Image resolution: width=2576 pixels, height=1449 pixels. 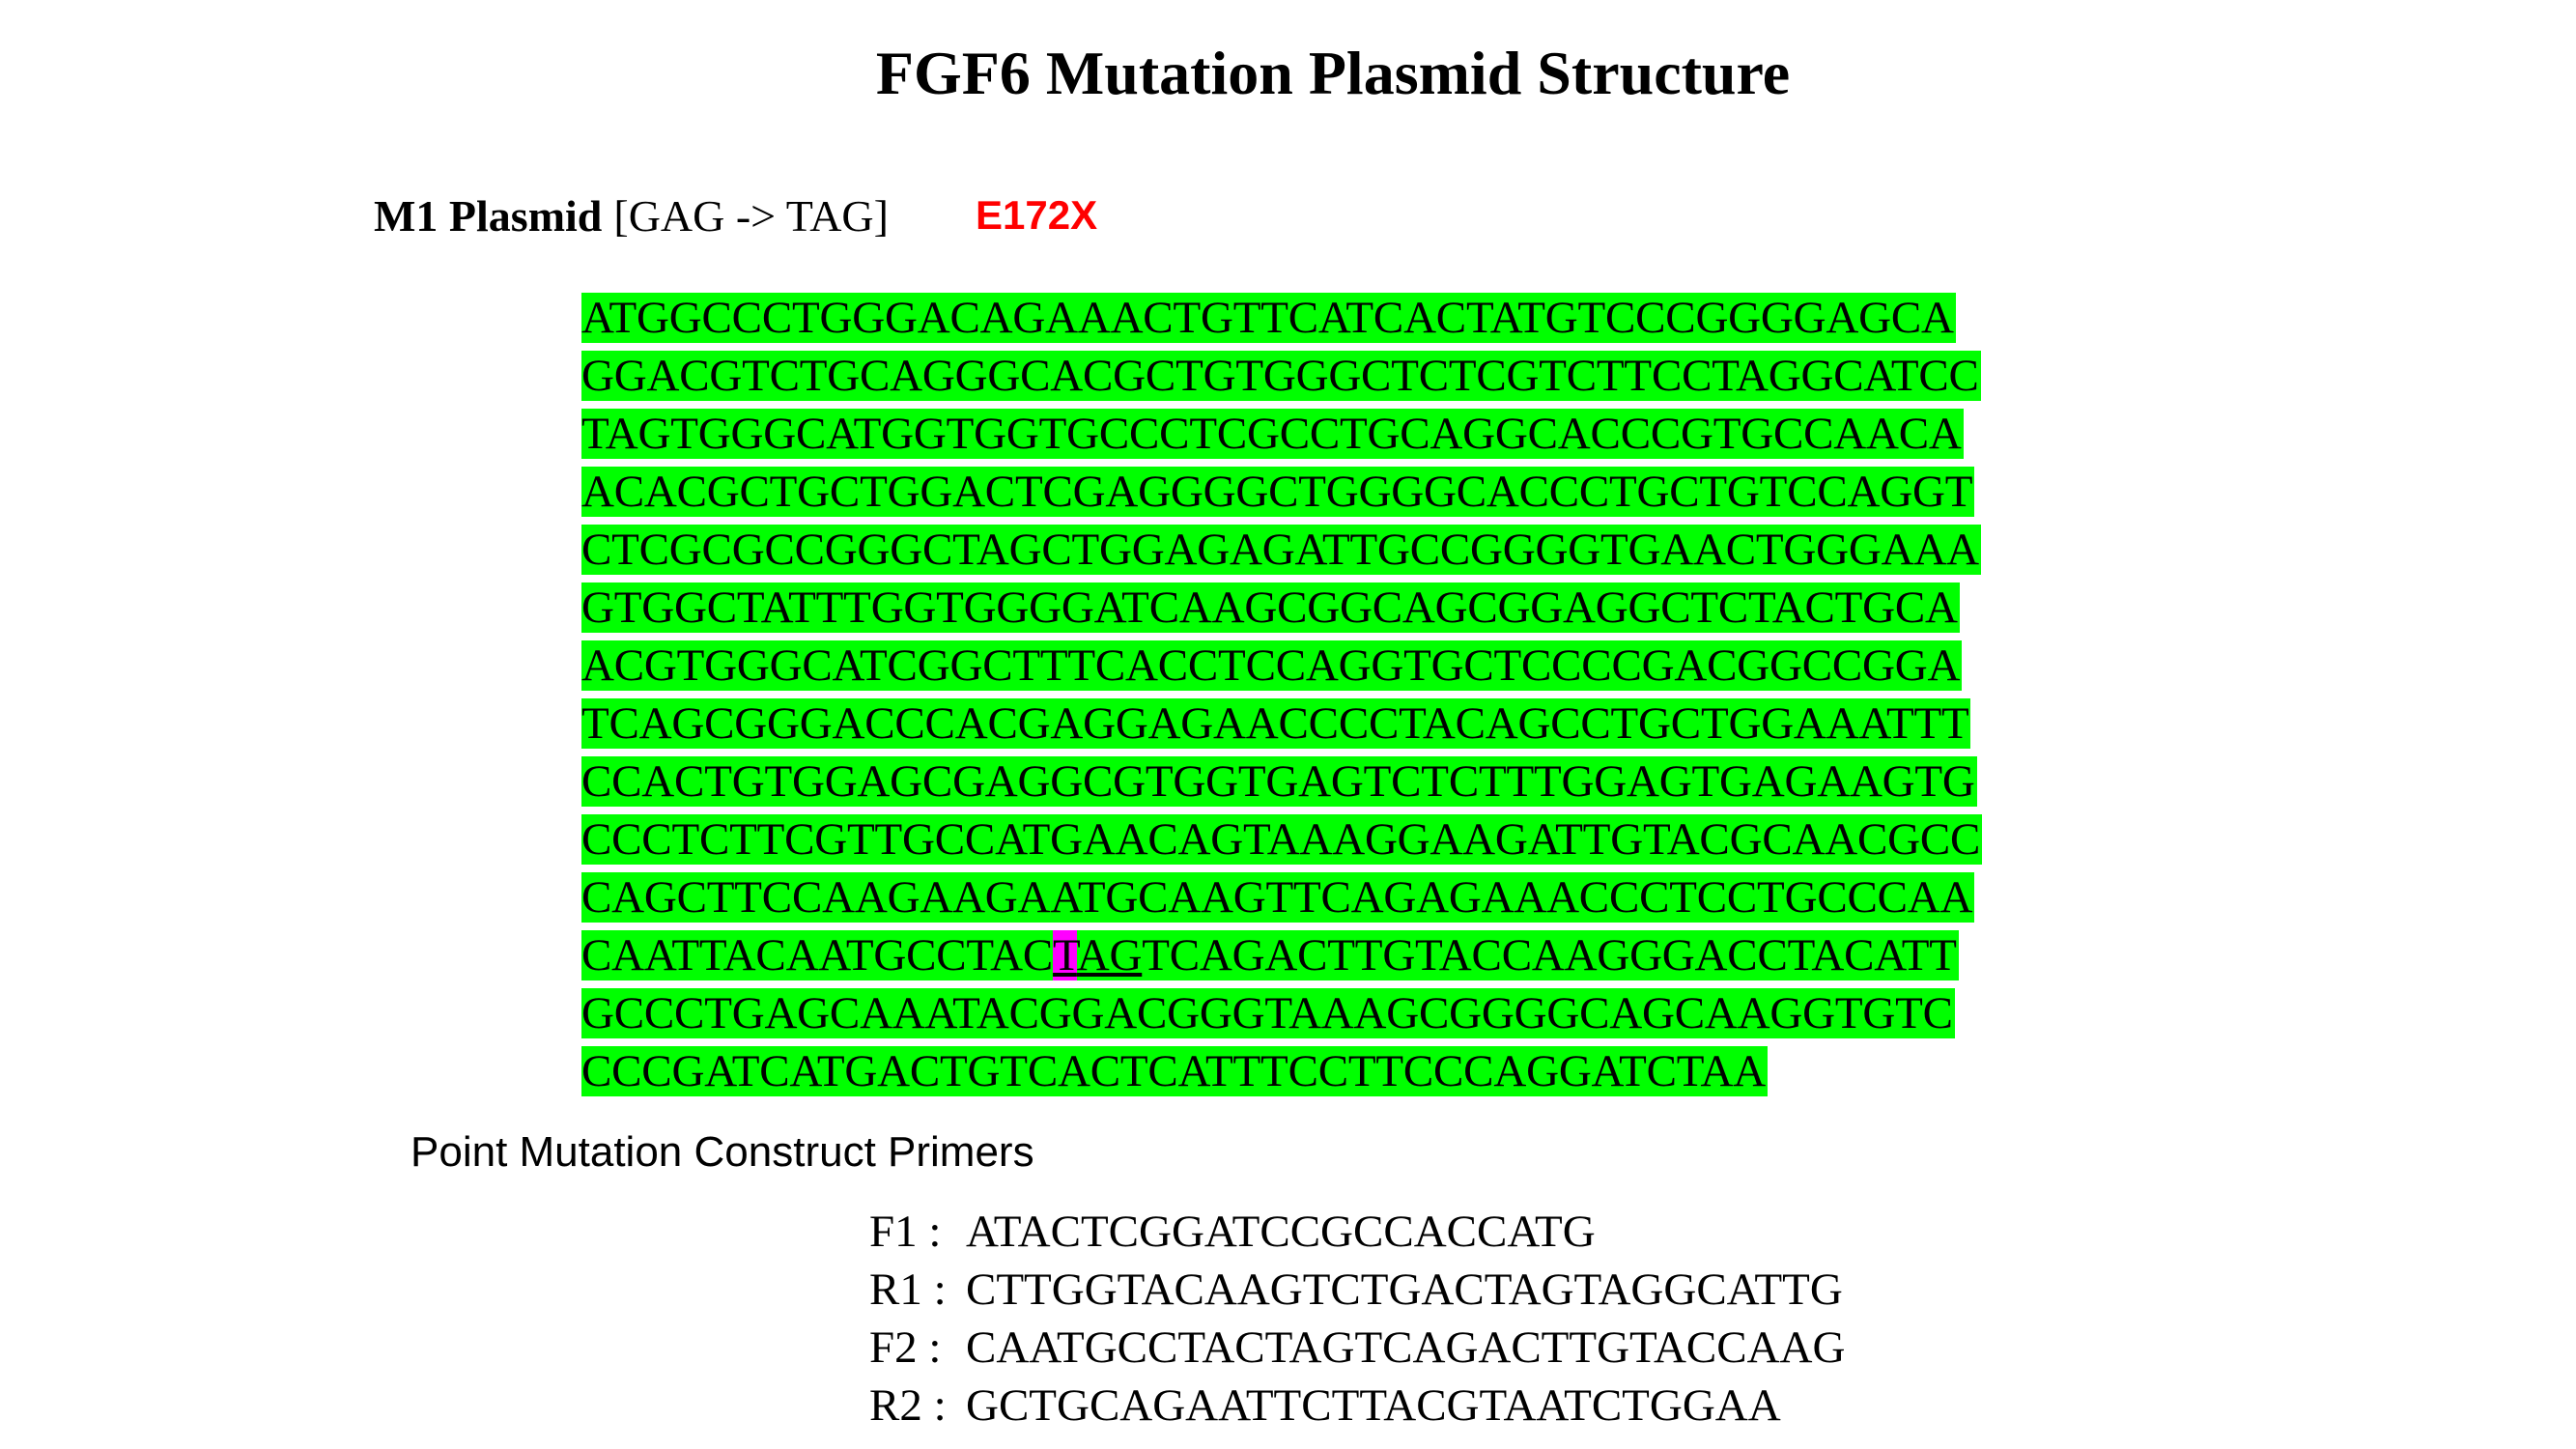 I want to click on primer-row: R1 : CTTGGTACAAGTCTGACTAGTAGGCATTG, so click(x=1357, y=1290).